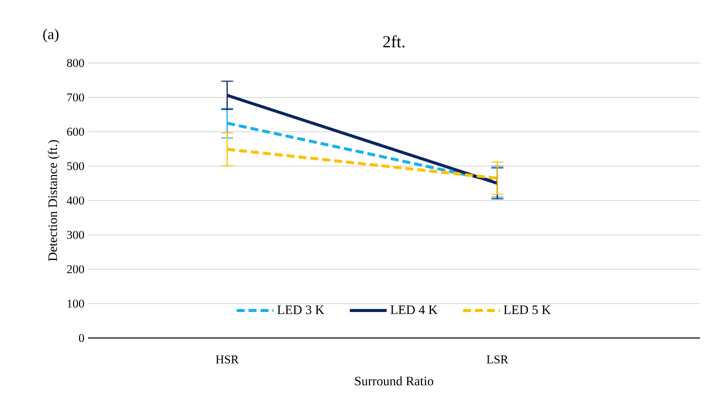 The height and width of the screenshot is (402, 718). I want to click on x-tick-label: LSR, so click(497, 359).